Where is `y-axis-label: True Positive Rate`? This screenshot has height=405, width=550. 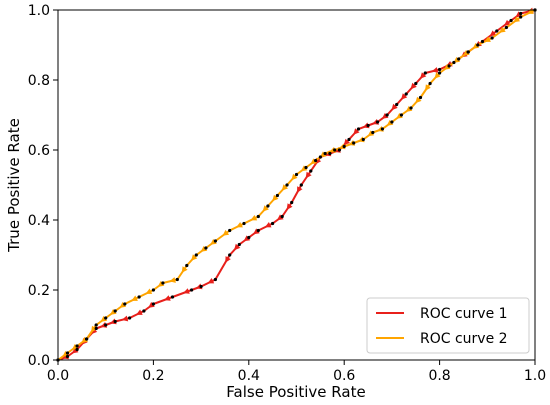
y-axis-label: True Positive Rate is located at coordinates (14, 185).